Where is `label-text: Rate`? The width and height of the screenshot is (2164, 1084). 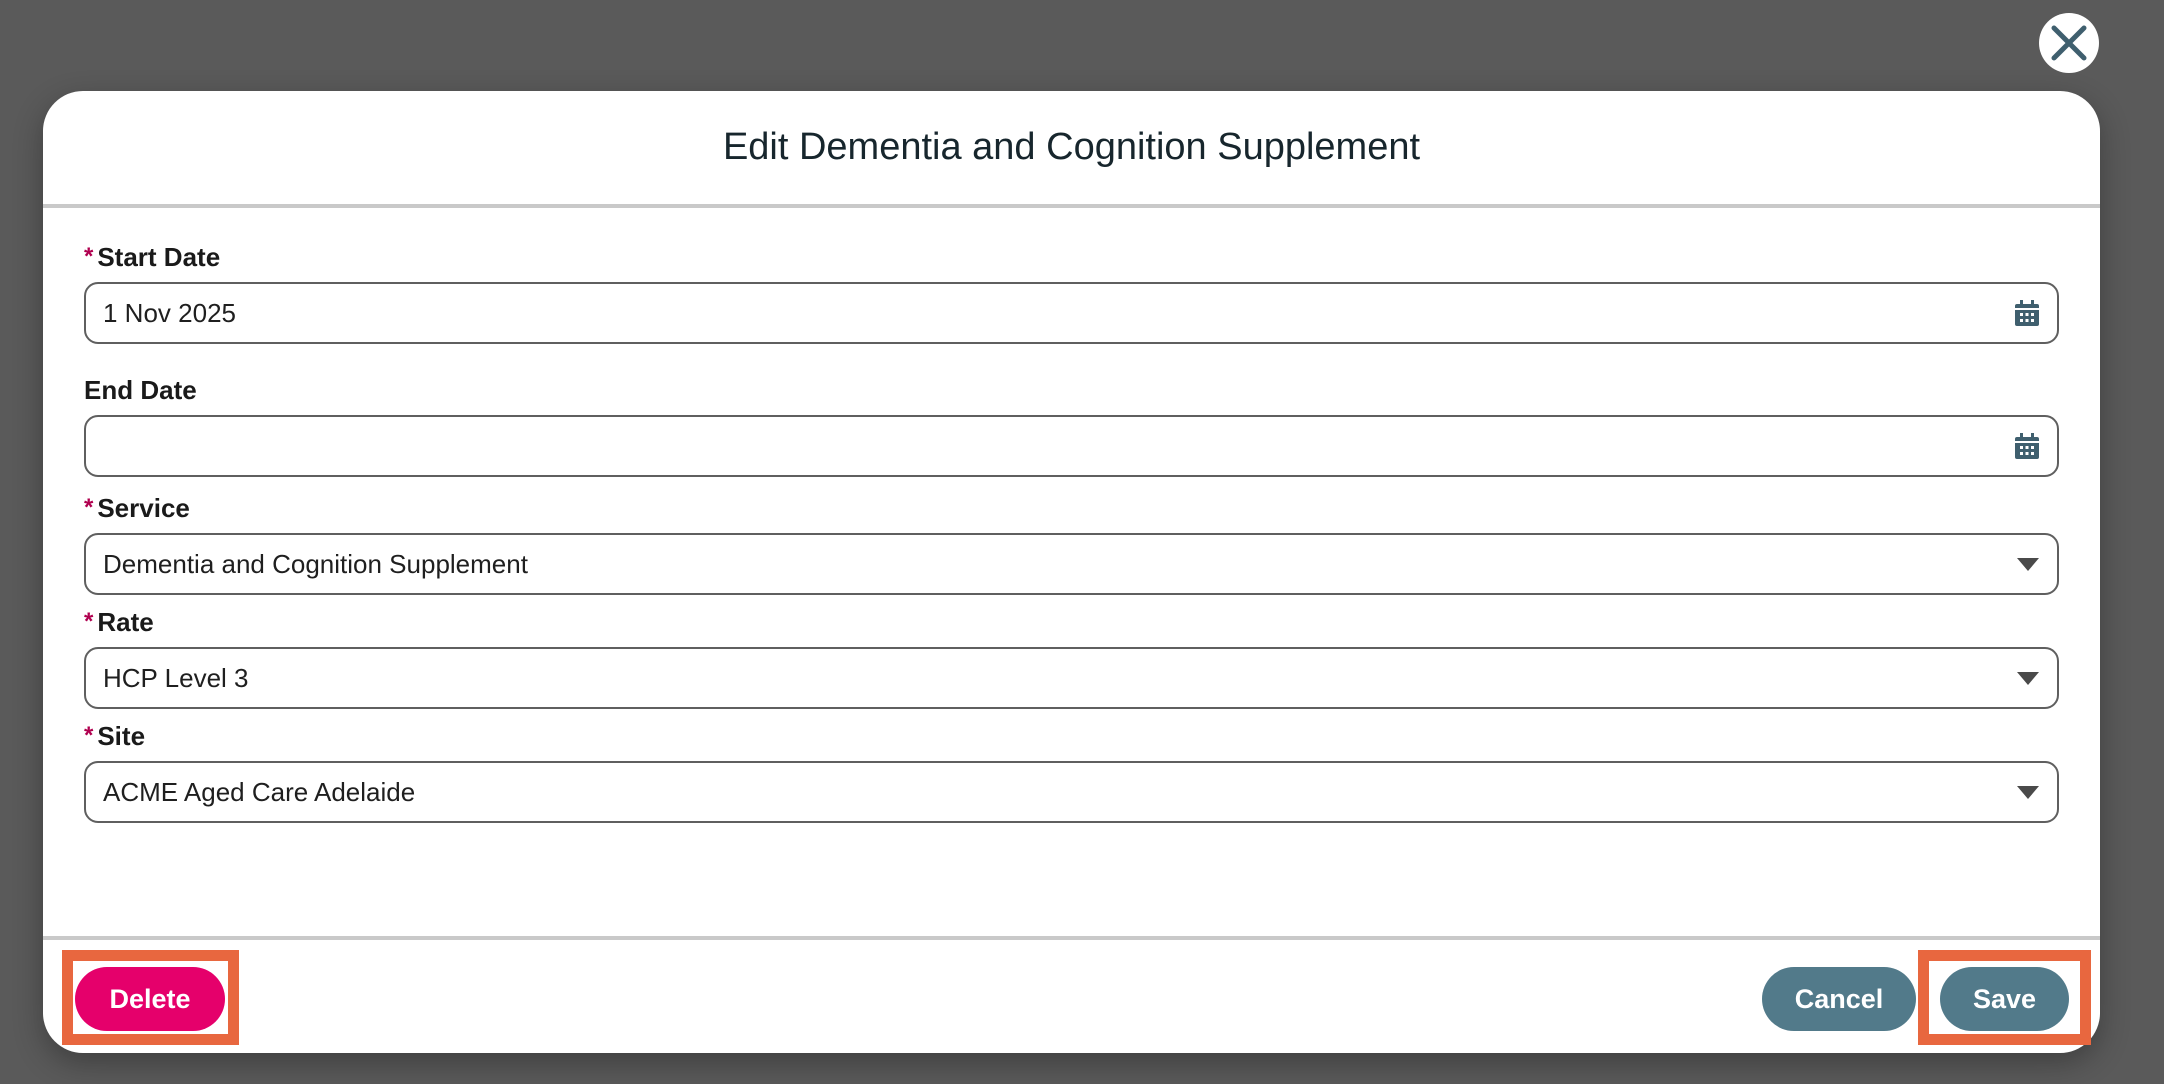
label-text: Rate is located at coordinates (125, 621).